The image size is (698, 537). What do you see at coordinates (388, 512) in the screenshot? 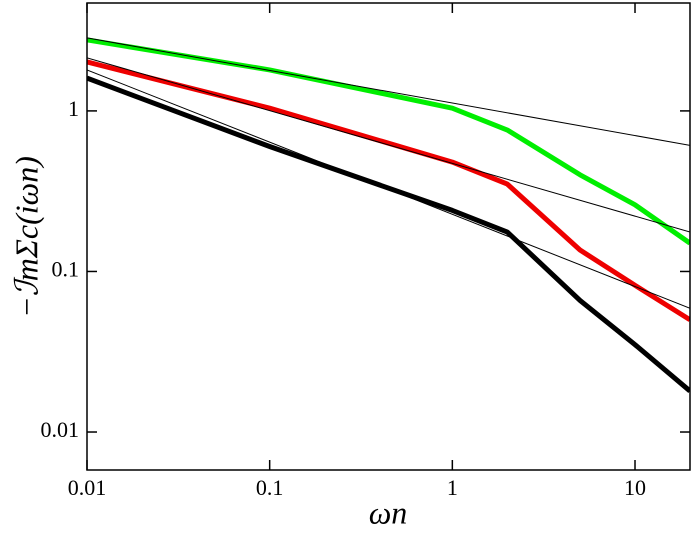
I see `x-axis-label: ωn` at bounding box center [388, 512].